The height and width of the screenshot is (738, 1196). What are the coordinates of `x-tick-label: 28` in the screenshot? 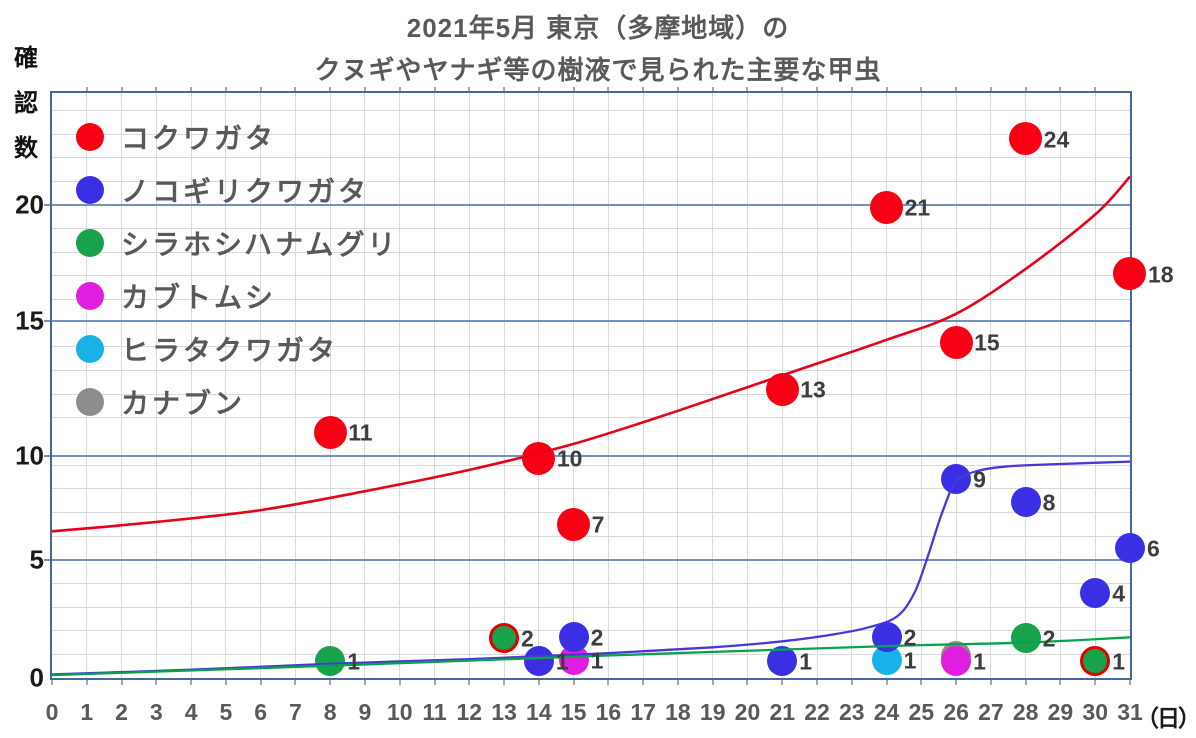 It's located at (1025, 712).